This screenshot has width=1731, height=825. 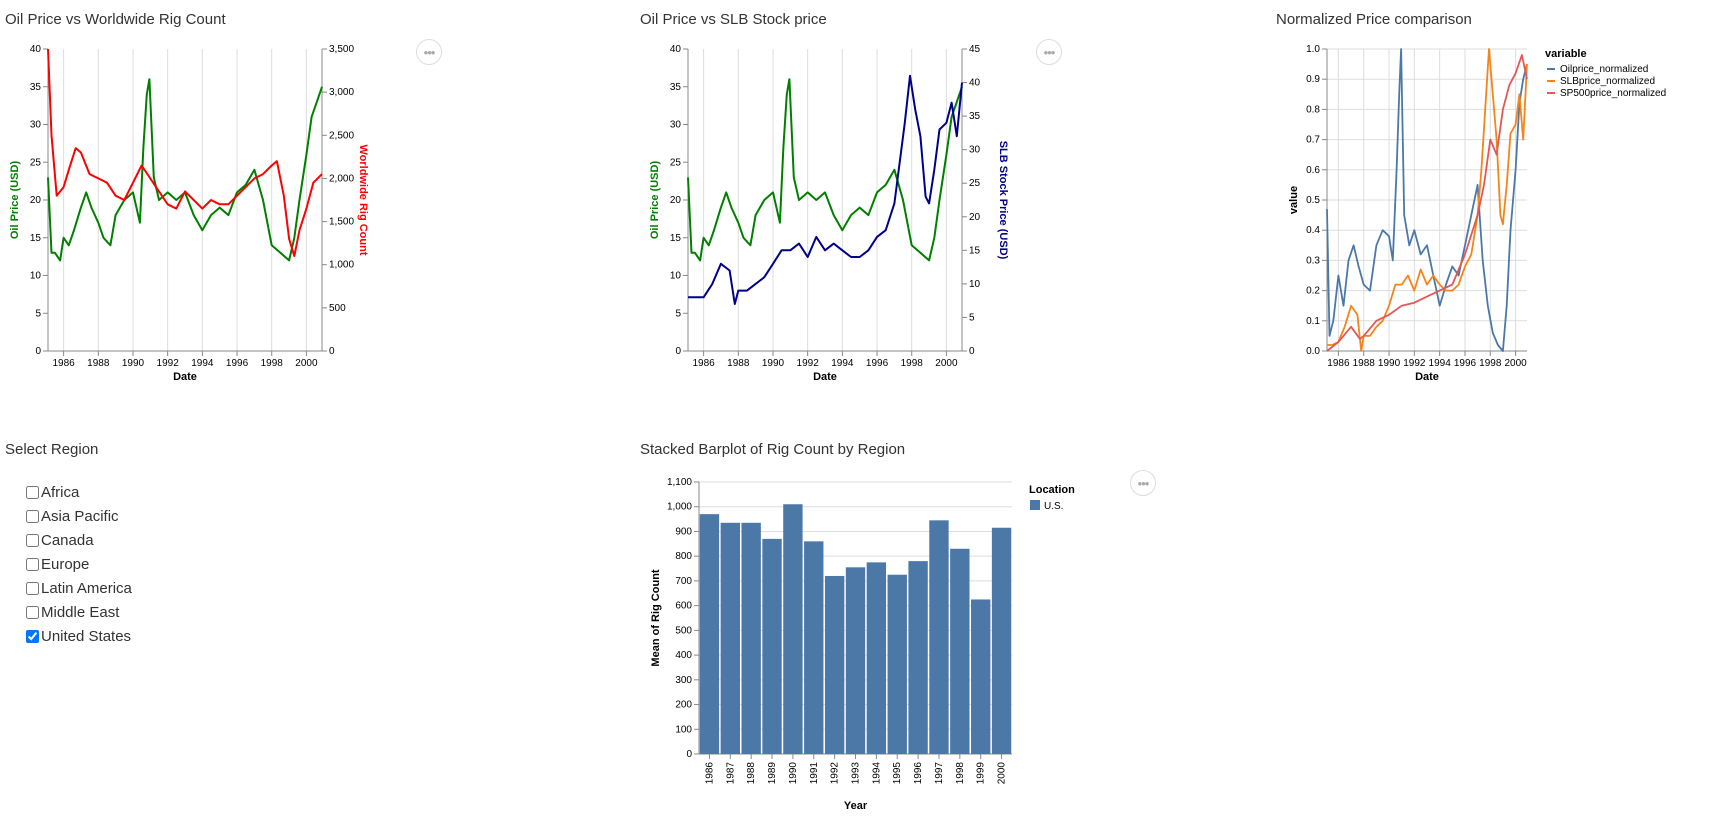 What do you see at coordinates (341, 92) in the screenshot?
I see `y2-tick-label: 3,000` at bounding box center [341, 92].